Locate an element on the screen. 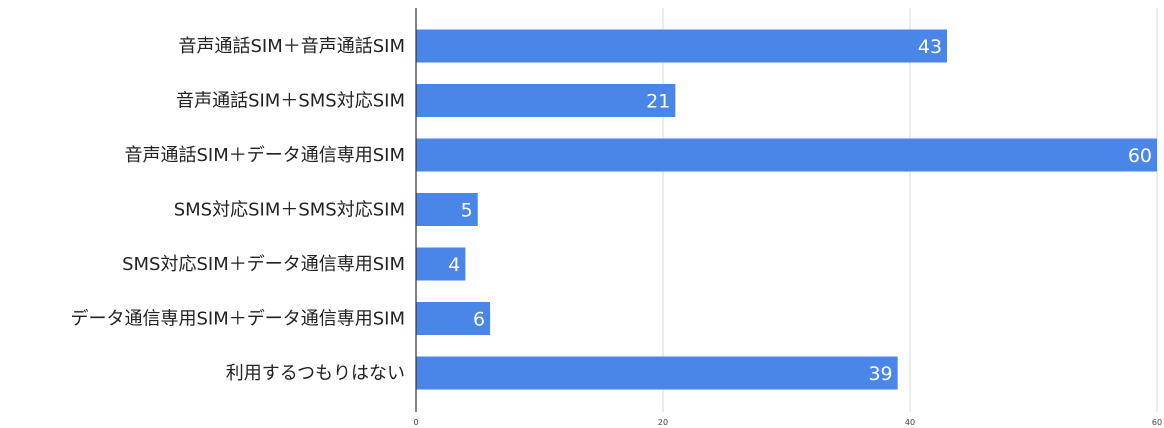  x-tick-label: 60 is located at coordinates (1157, 422).